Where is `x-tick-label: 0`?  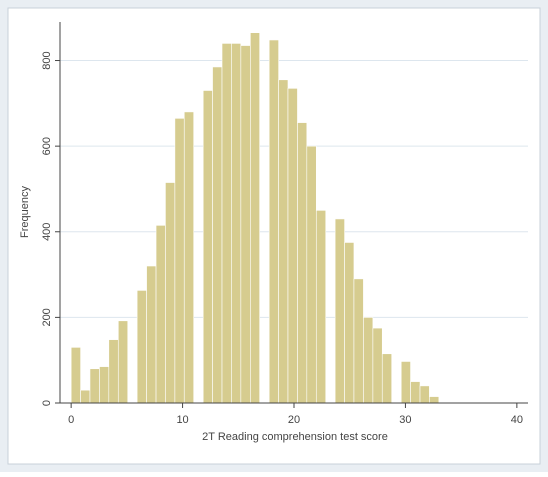
x-tick-label: 0 is located at coordinates (71, 420).